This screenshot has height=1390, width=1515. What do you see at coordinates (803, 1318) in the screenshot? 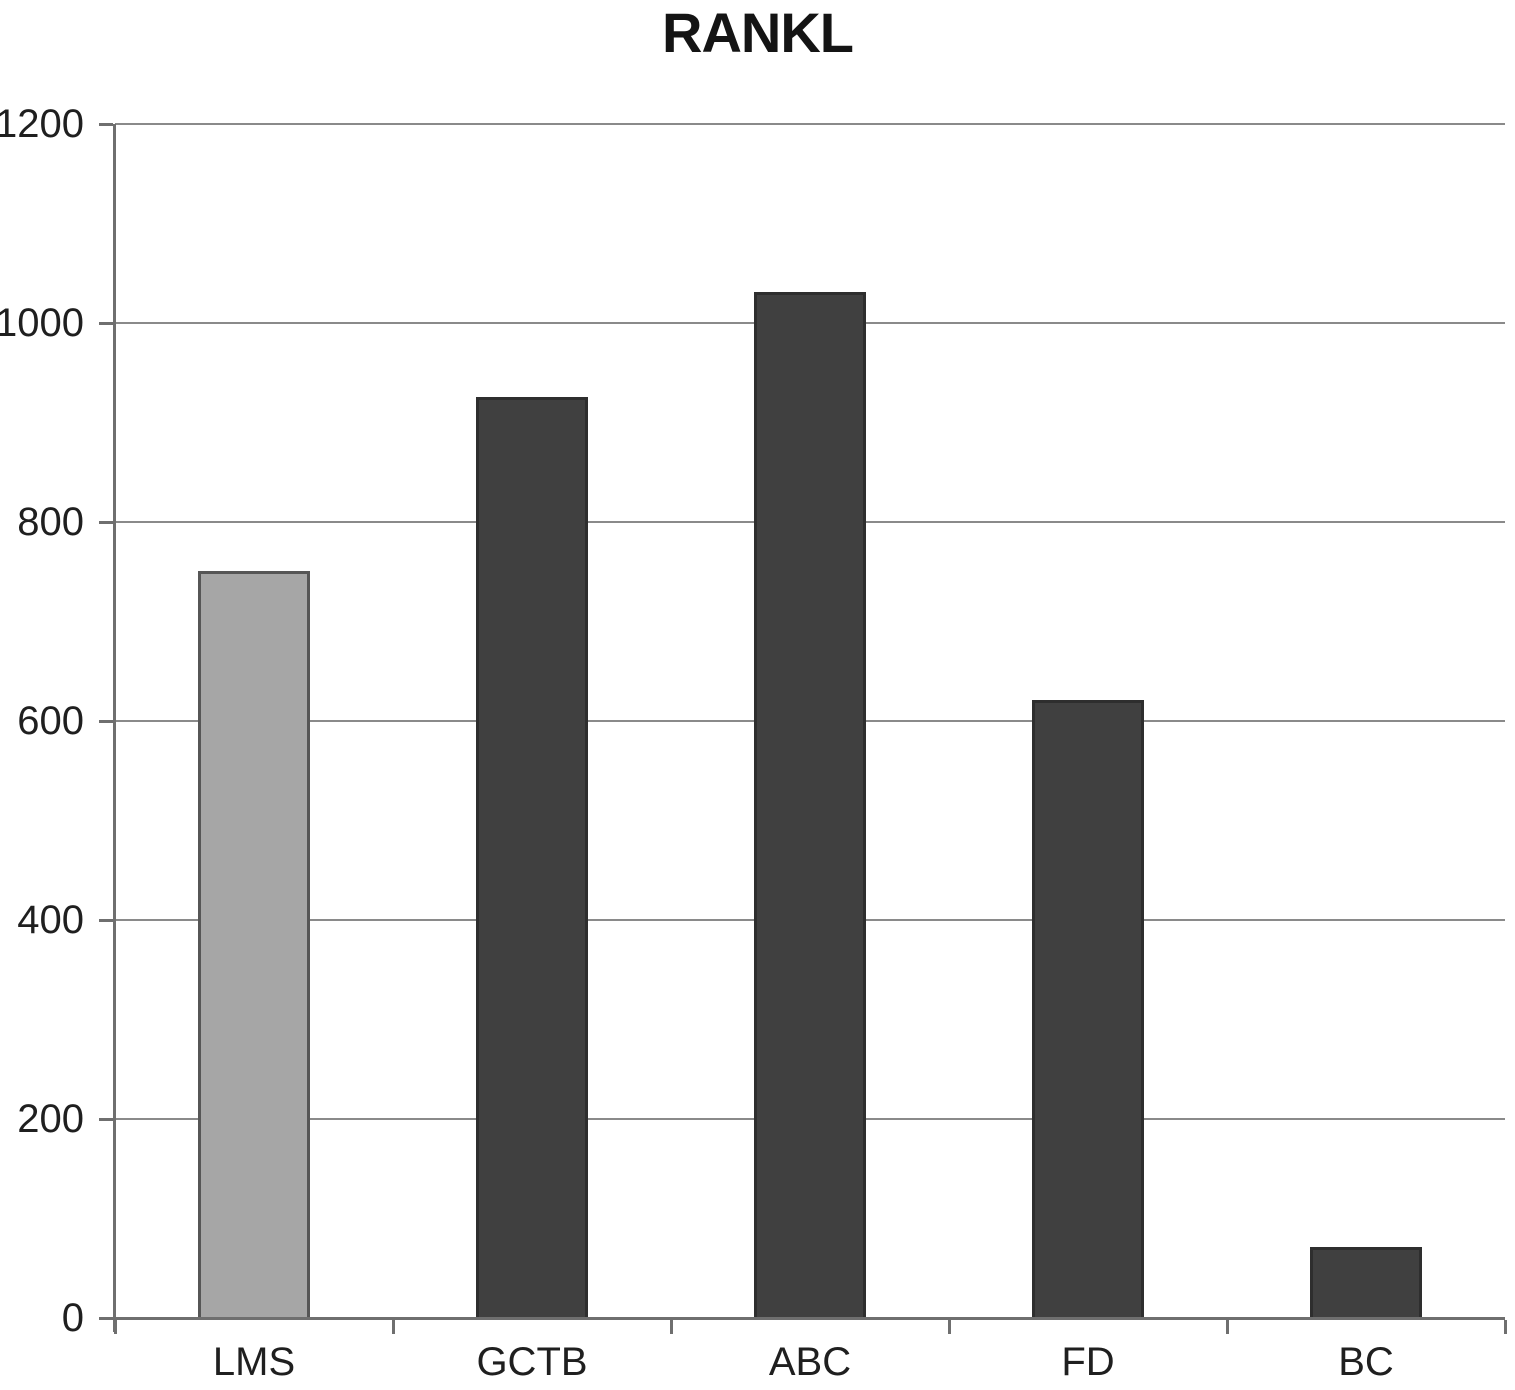
I see `x-axis-line` at bounding box center [803, 1318].